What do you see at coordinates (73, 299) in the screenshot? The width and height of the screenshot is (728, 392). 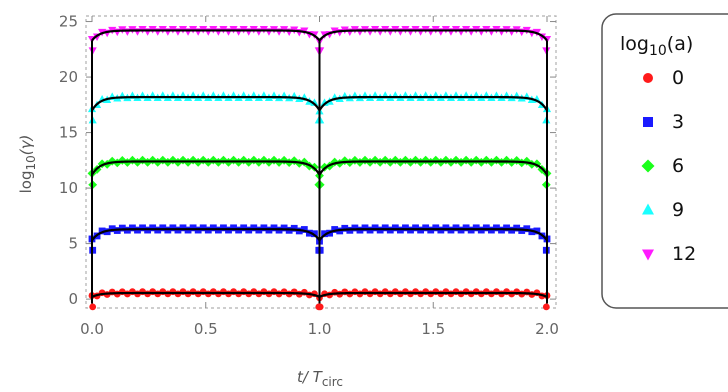 I see `y-tick-label: 0` at bounding box center [73, 299].